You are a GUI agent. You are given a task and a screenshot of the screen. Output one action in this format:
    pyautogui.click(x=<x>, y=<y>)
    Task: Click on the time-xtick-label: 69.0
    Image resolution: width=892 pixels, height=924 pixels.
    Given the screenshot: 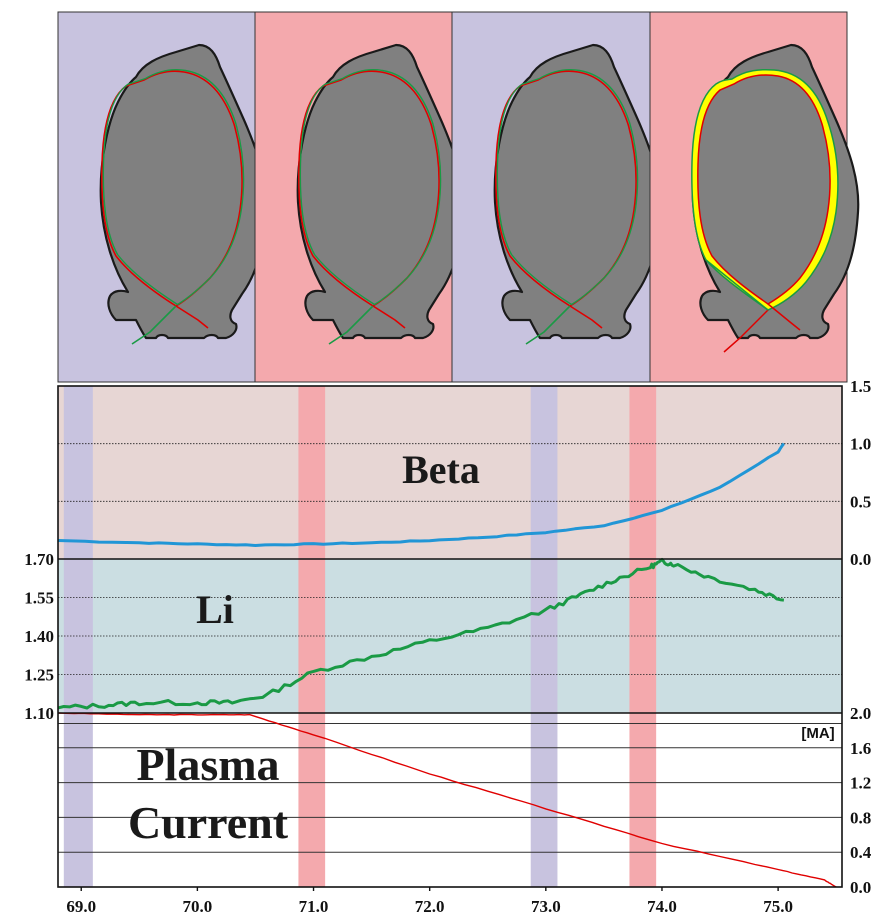 What is the action you would take?
    pyautogui.click(x=81, y=906)
    